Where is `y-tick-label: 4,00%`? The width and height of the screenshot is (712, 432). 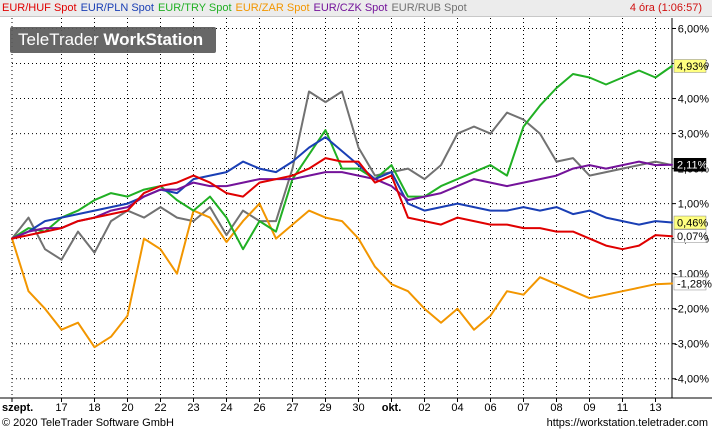 y-tick-label: 4,00% is located at coordinates (693, 100).